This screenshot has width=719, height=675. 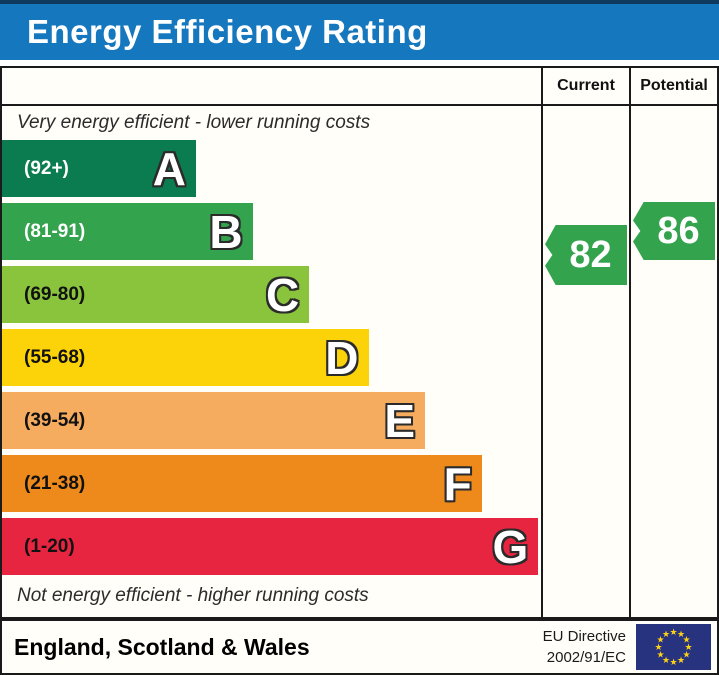 What do you see at coordinates (674, 231) in the screenshot?
I see `potential-rating-arrow: 86` at bounding box center [674, 231].